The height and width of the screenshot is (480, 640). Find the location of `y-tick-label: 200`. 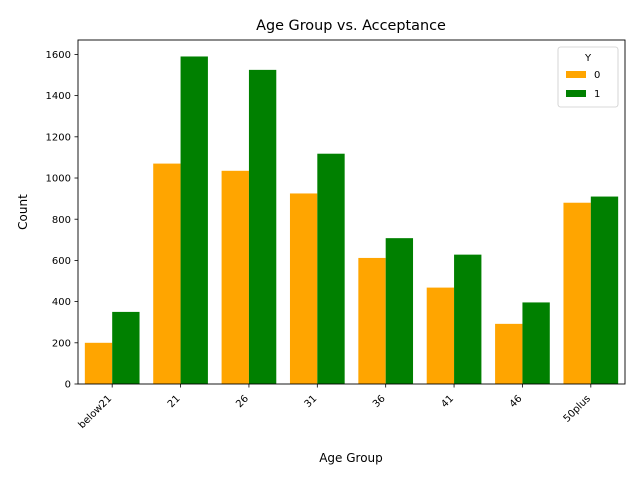

y-tick-label: 200 is located at coordinates (61, 343).